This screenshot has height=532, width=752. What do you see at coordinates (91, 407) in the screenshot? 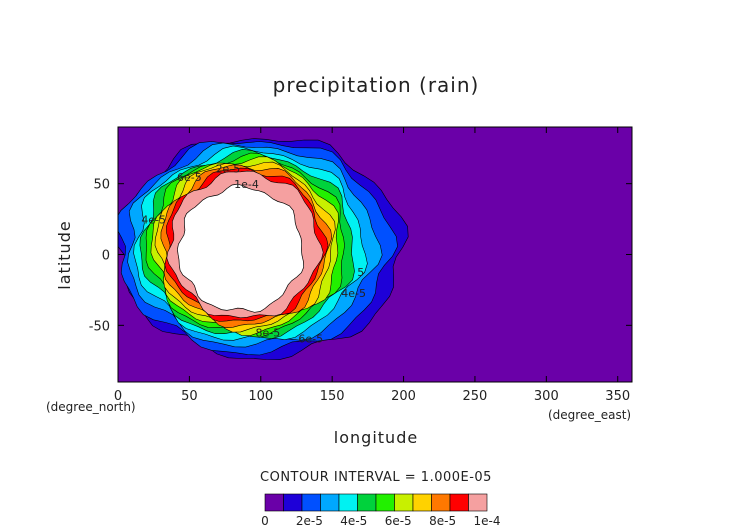
I see `y-unit-label: (degree_north)` at bounding box center [91, 407].